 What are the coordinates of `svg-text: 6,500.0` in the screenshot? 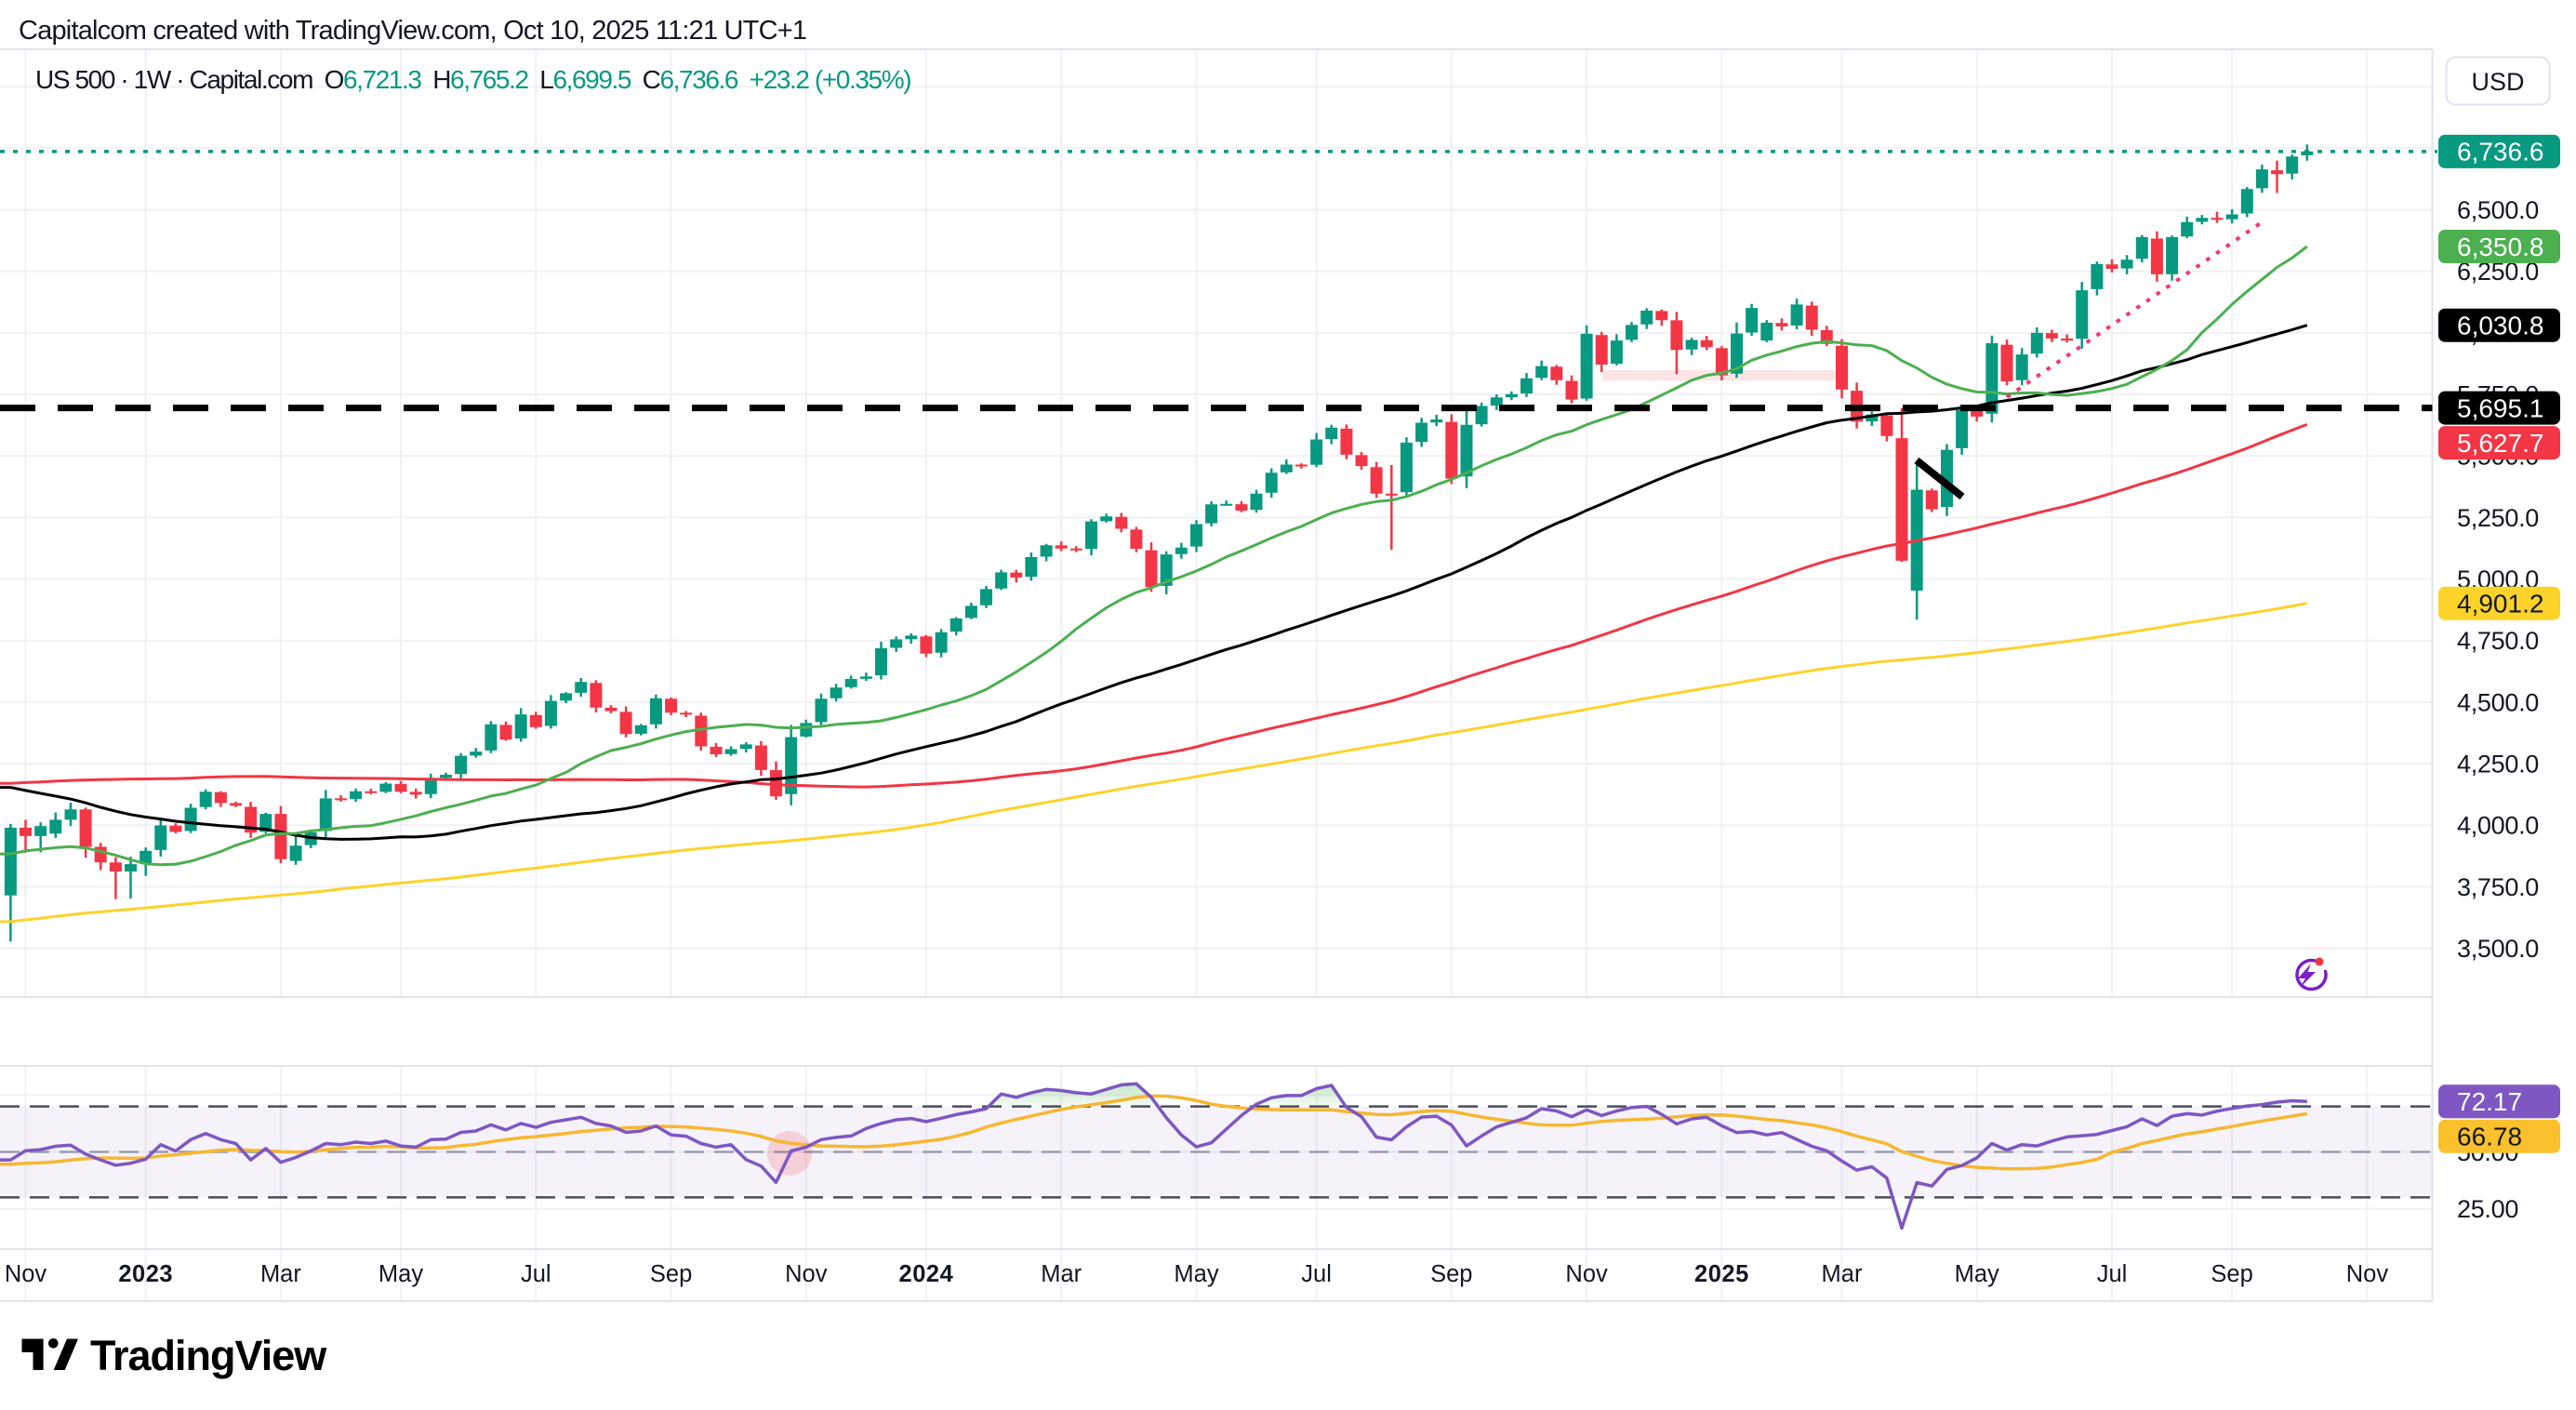 It's located at (2498, 210).